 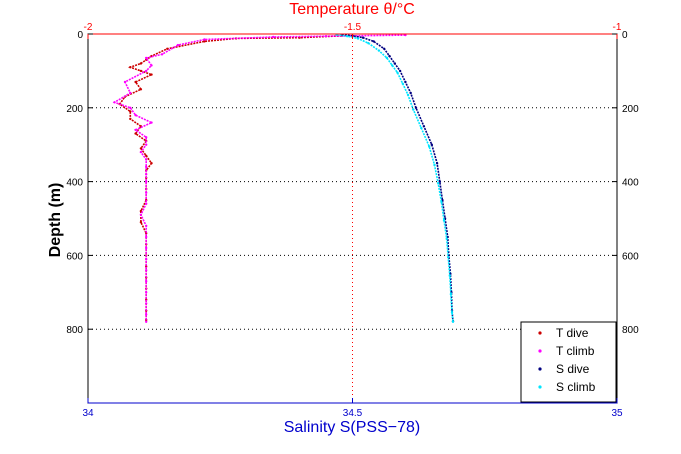 I want to click on bottom-tick-label: 34.5, so click(x=353, y=413).